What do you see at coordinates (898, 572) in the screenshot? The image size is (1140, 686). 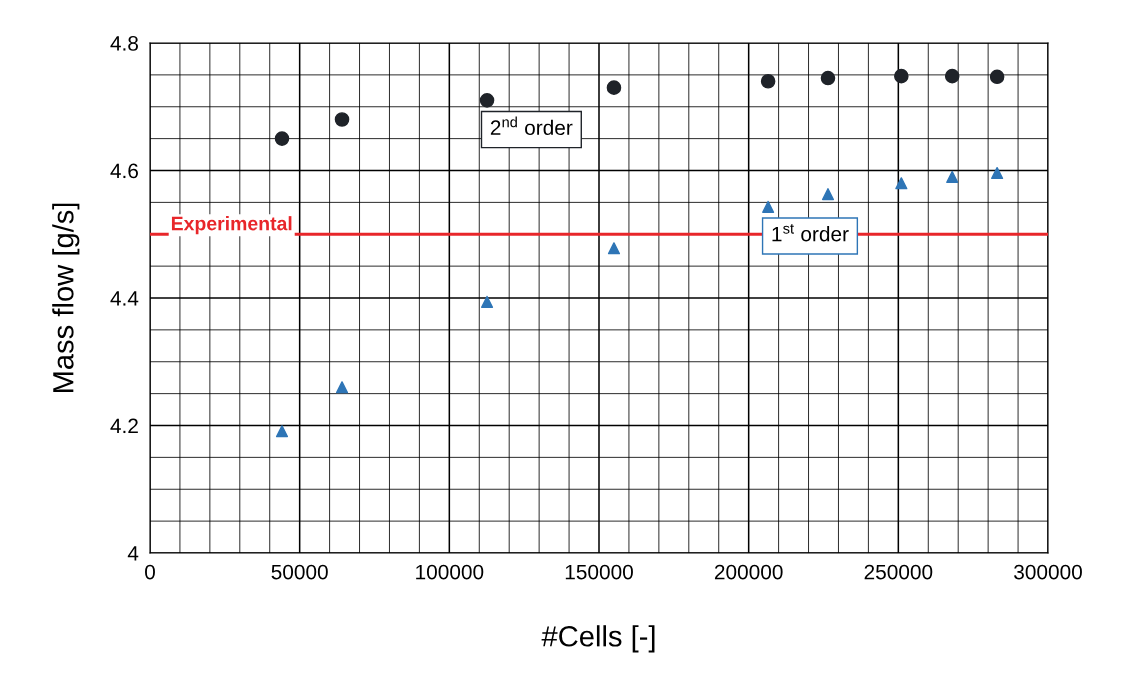 I see `x-tick-label: 250000` at bounding box center [898, 572].